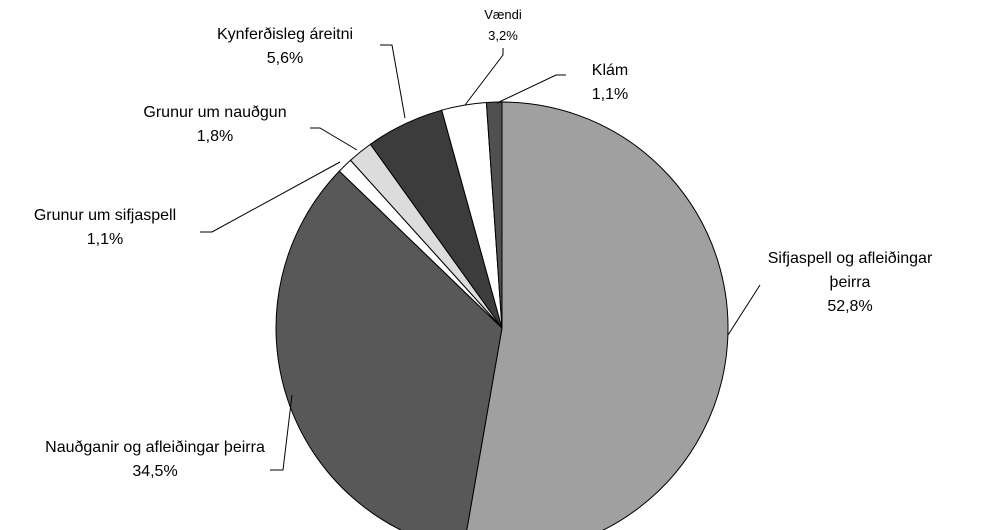  What do you see at coordinates (155, 460) in the screenshot?
I see `slice-label: Nauðganir og afleiðingar þeirra 34,5%` at bounding box center [155, 460].